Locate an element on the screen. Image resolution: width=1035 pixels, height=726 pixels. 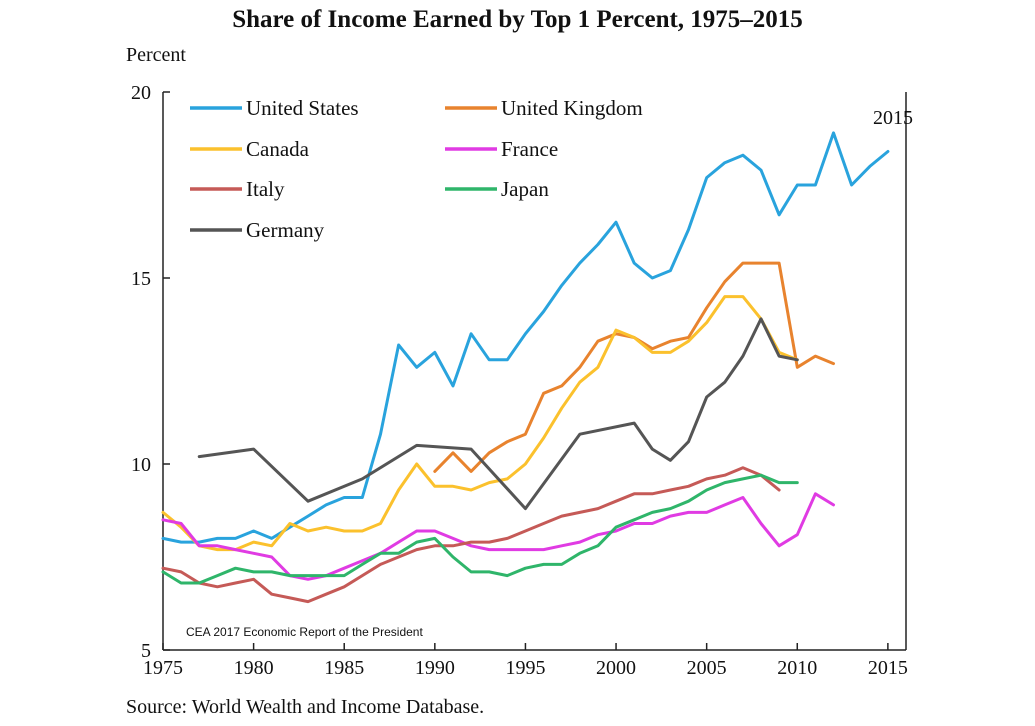
y-tick-label: 20 is located at coordinates (141, 93).